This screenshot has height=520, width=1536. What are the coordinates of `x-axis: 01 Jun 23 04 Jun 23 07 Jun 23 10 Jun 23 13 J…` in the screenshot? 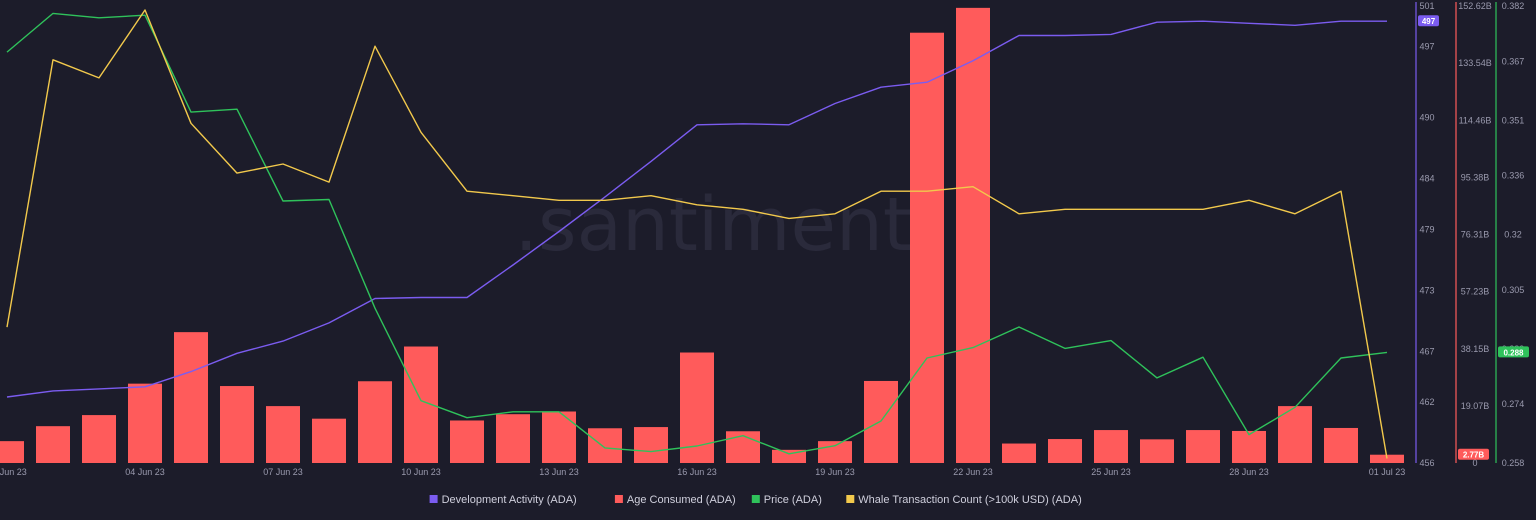 It's located at (702, 472).